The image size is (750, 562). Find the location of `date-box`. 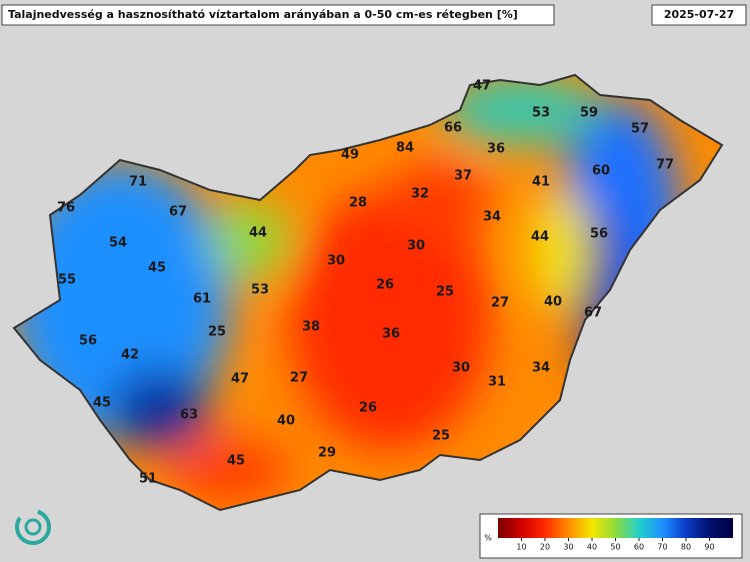

date-box is located at coordinates (699, 15).